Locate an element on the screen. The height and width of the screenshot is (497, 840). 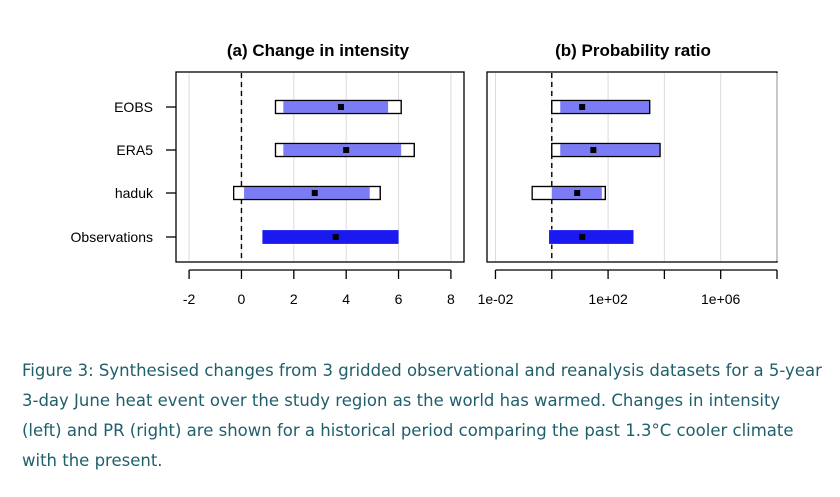
x-tick-label: 4 is located at coordinates (346, 299).